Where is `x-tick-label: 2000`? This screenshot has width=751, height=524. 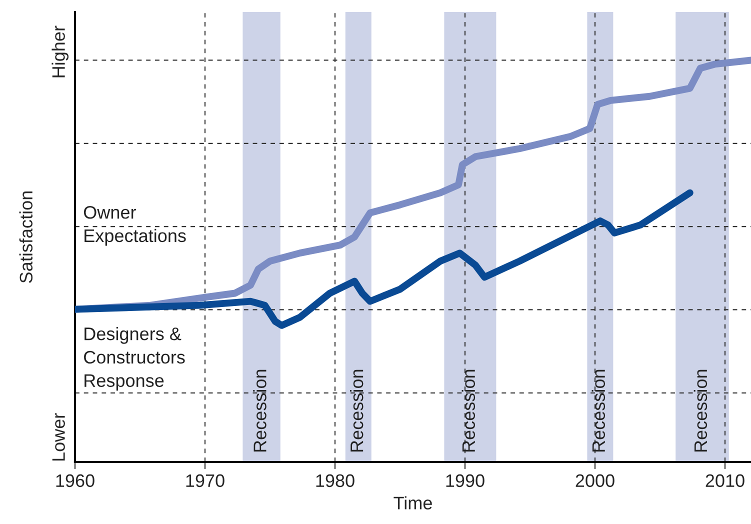
x-tick-label: 2000 is located at coordinates (595, 481).